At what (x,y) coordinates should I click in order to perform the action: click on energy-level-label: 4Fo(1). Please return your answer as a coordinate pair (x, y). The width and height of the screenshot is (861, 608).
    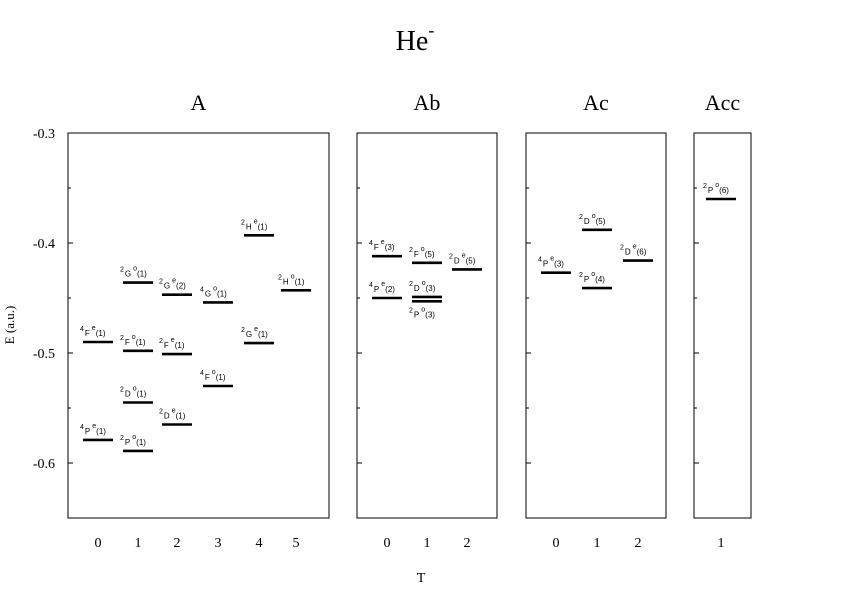
    Looking at the image, I should click on (213, 375).